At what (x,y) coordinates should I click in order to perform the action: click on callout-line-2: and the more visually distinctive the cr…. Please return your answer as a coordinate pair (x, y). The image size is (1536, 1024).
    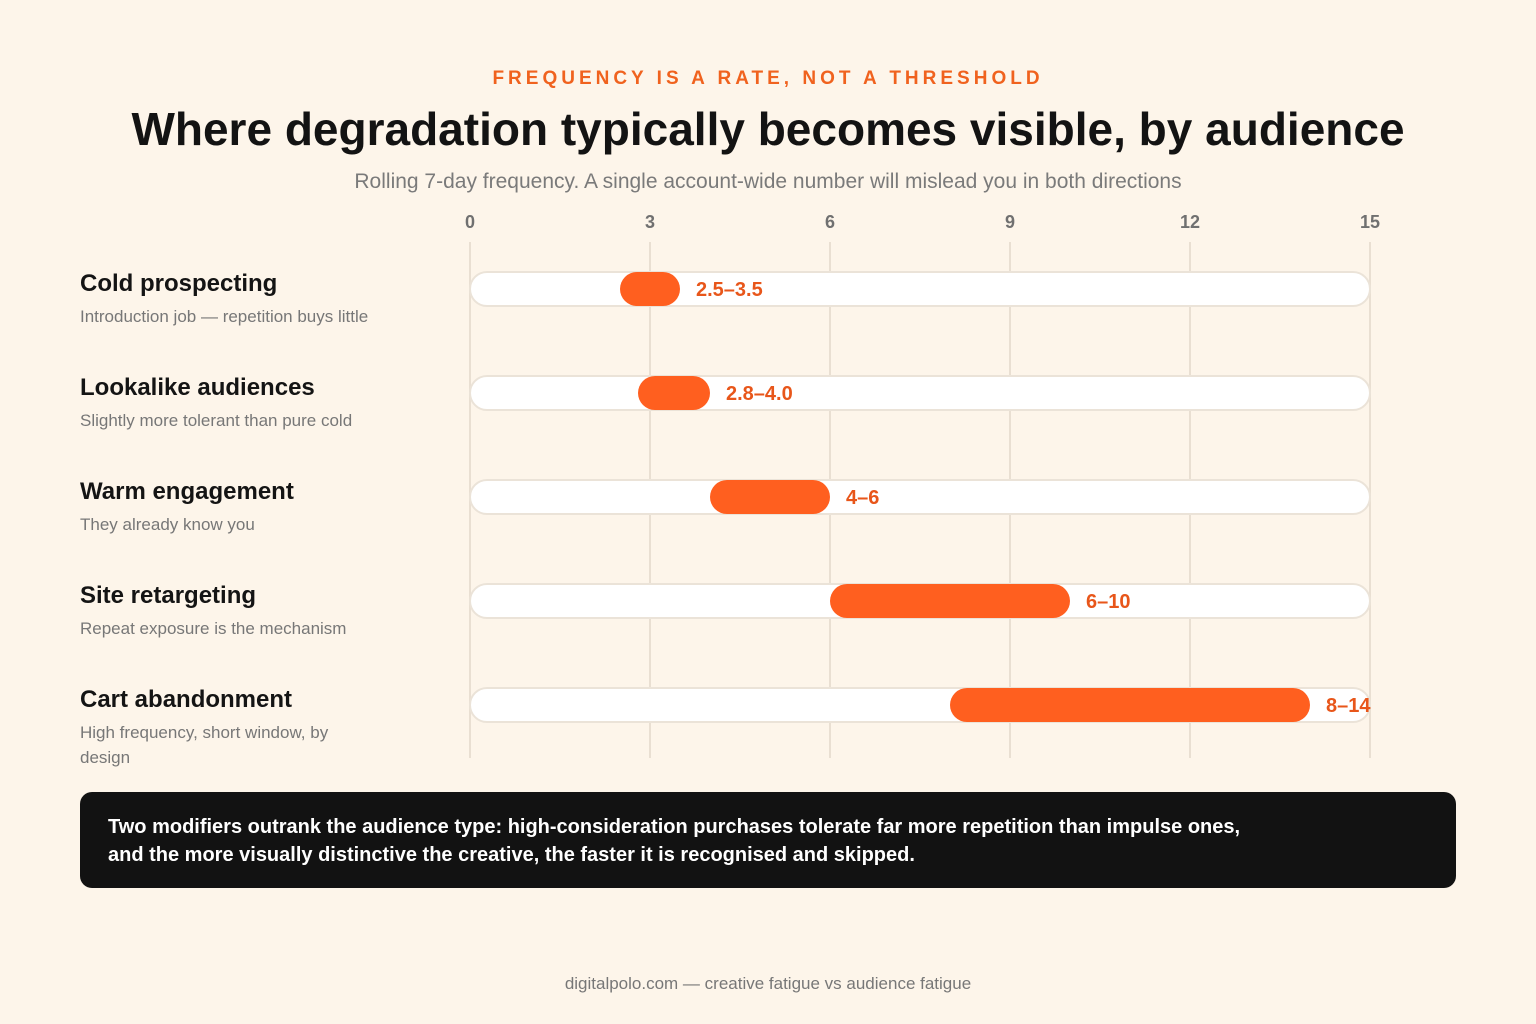
    Looking at the image, I should click on (511, 855).